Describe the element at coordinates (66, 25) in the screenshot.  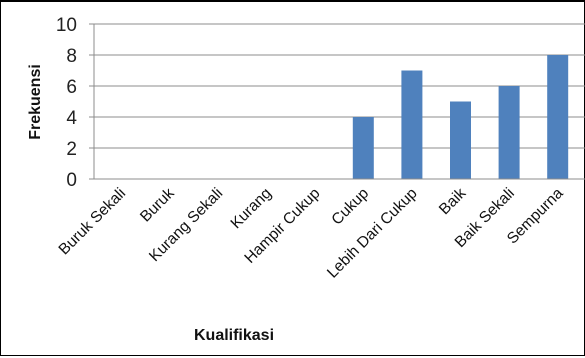
I see `y-tick-label: 10` at that location.